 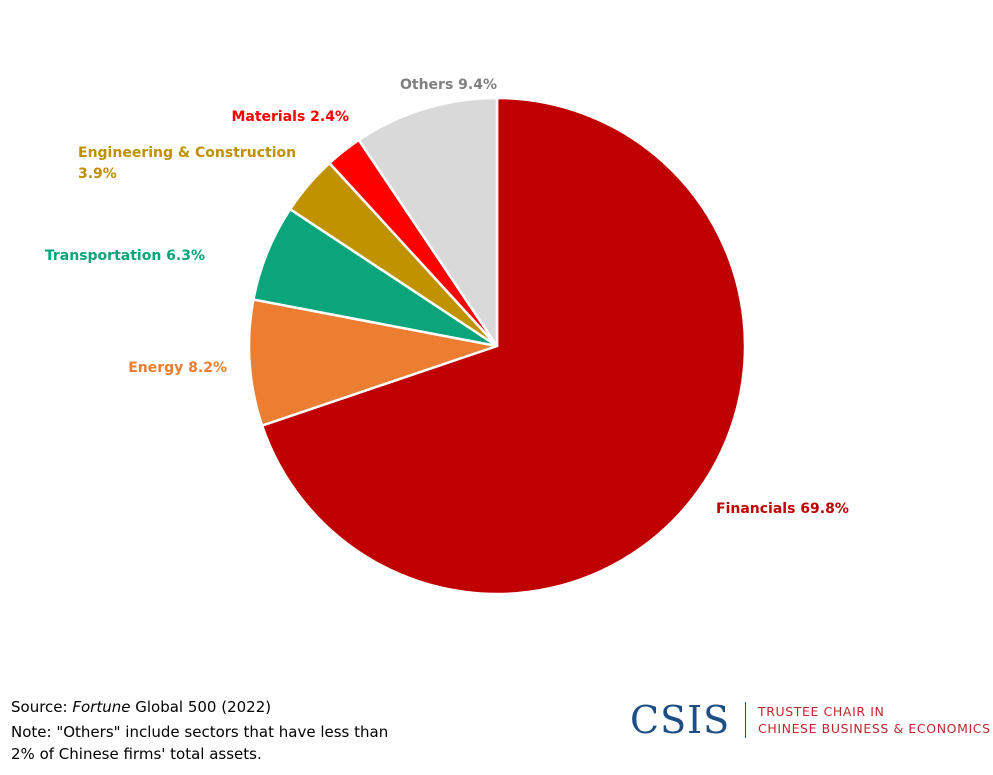 What do you see at coordinates (745, 720) in the screenshot?
I see `logo-divider` at bounding box center [745, 720].